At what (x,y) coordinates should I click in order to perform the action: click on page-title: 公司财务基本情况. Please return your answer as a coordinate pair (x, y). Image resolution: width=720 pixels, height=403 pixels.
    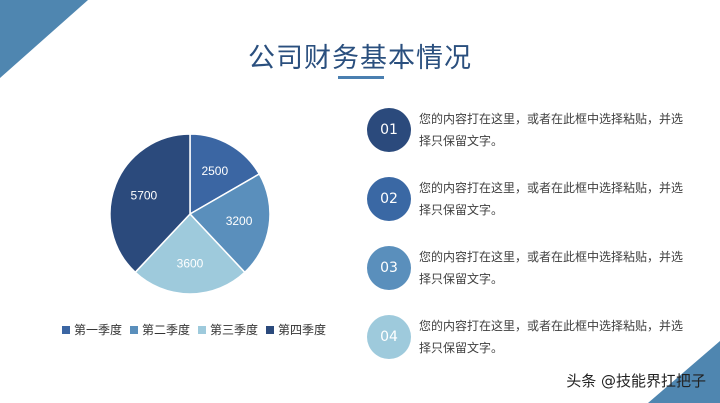
    Looking at the image, I should click on (360, 58).